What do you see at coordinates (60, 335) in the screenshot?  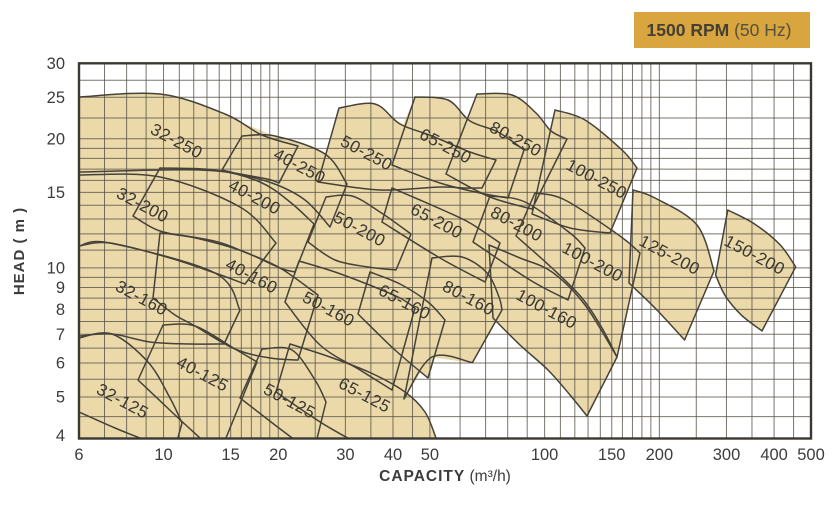 I see `svg-text: 7` at bounding box center [60, 335].